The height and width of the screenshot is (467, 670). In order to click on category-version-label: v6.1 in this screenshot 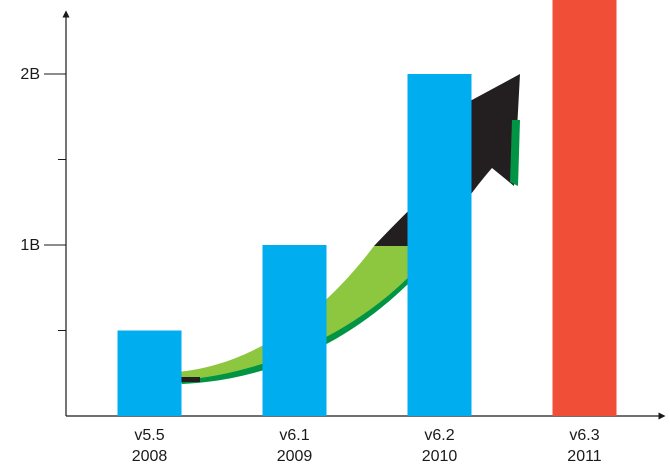, I will do `click(294, 435)`.